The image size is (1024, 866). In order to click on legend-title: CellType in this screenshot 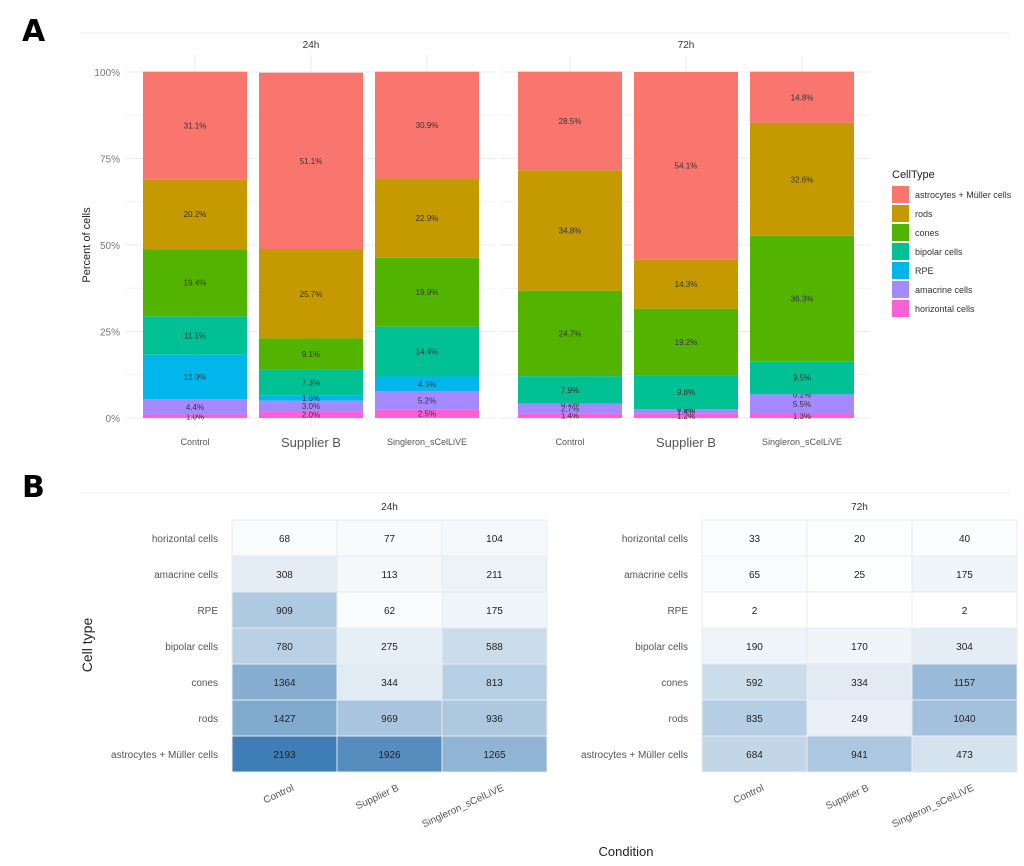, I will do `click(913, 175)`.